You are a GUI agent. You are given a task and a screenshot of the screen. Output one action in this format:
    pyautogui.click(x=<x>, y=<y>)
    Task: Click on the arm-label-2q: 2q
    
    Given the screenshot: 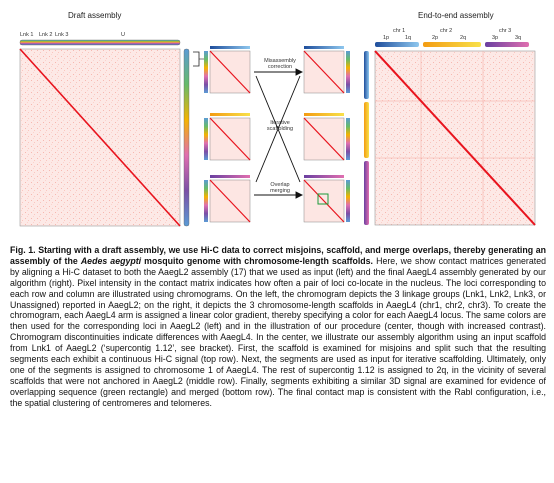 What is the action you would take?
    pyautogui.click(x=463, y=38)
    